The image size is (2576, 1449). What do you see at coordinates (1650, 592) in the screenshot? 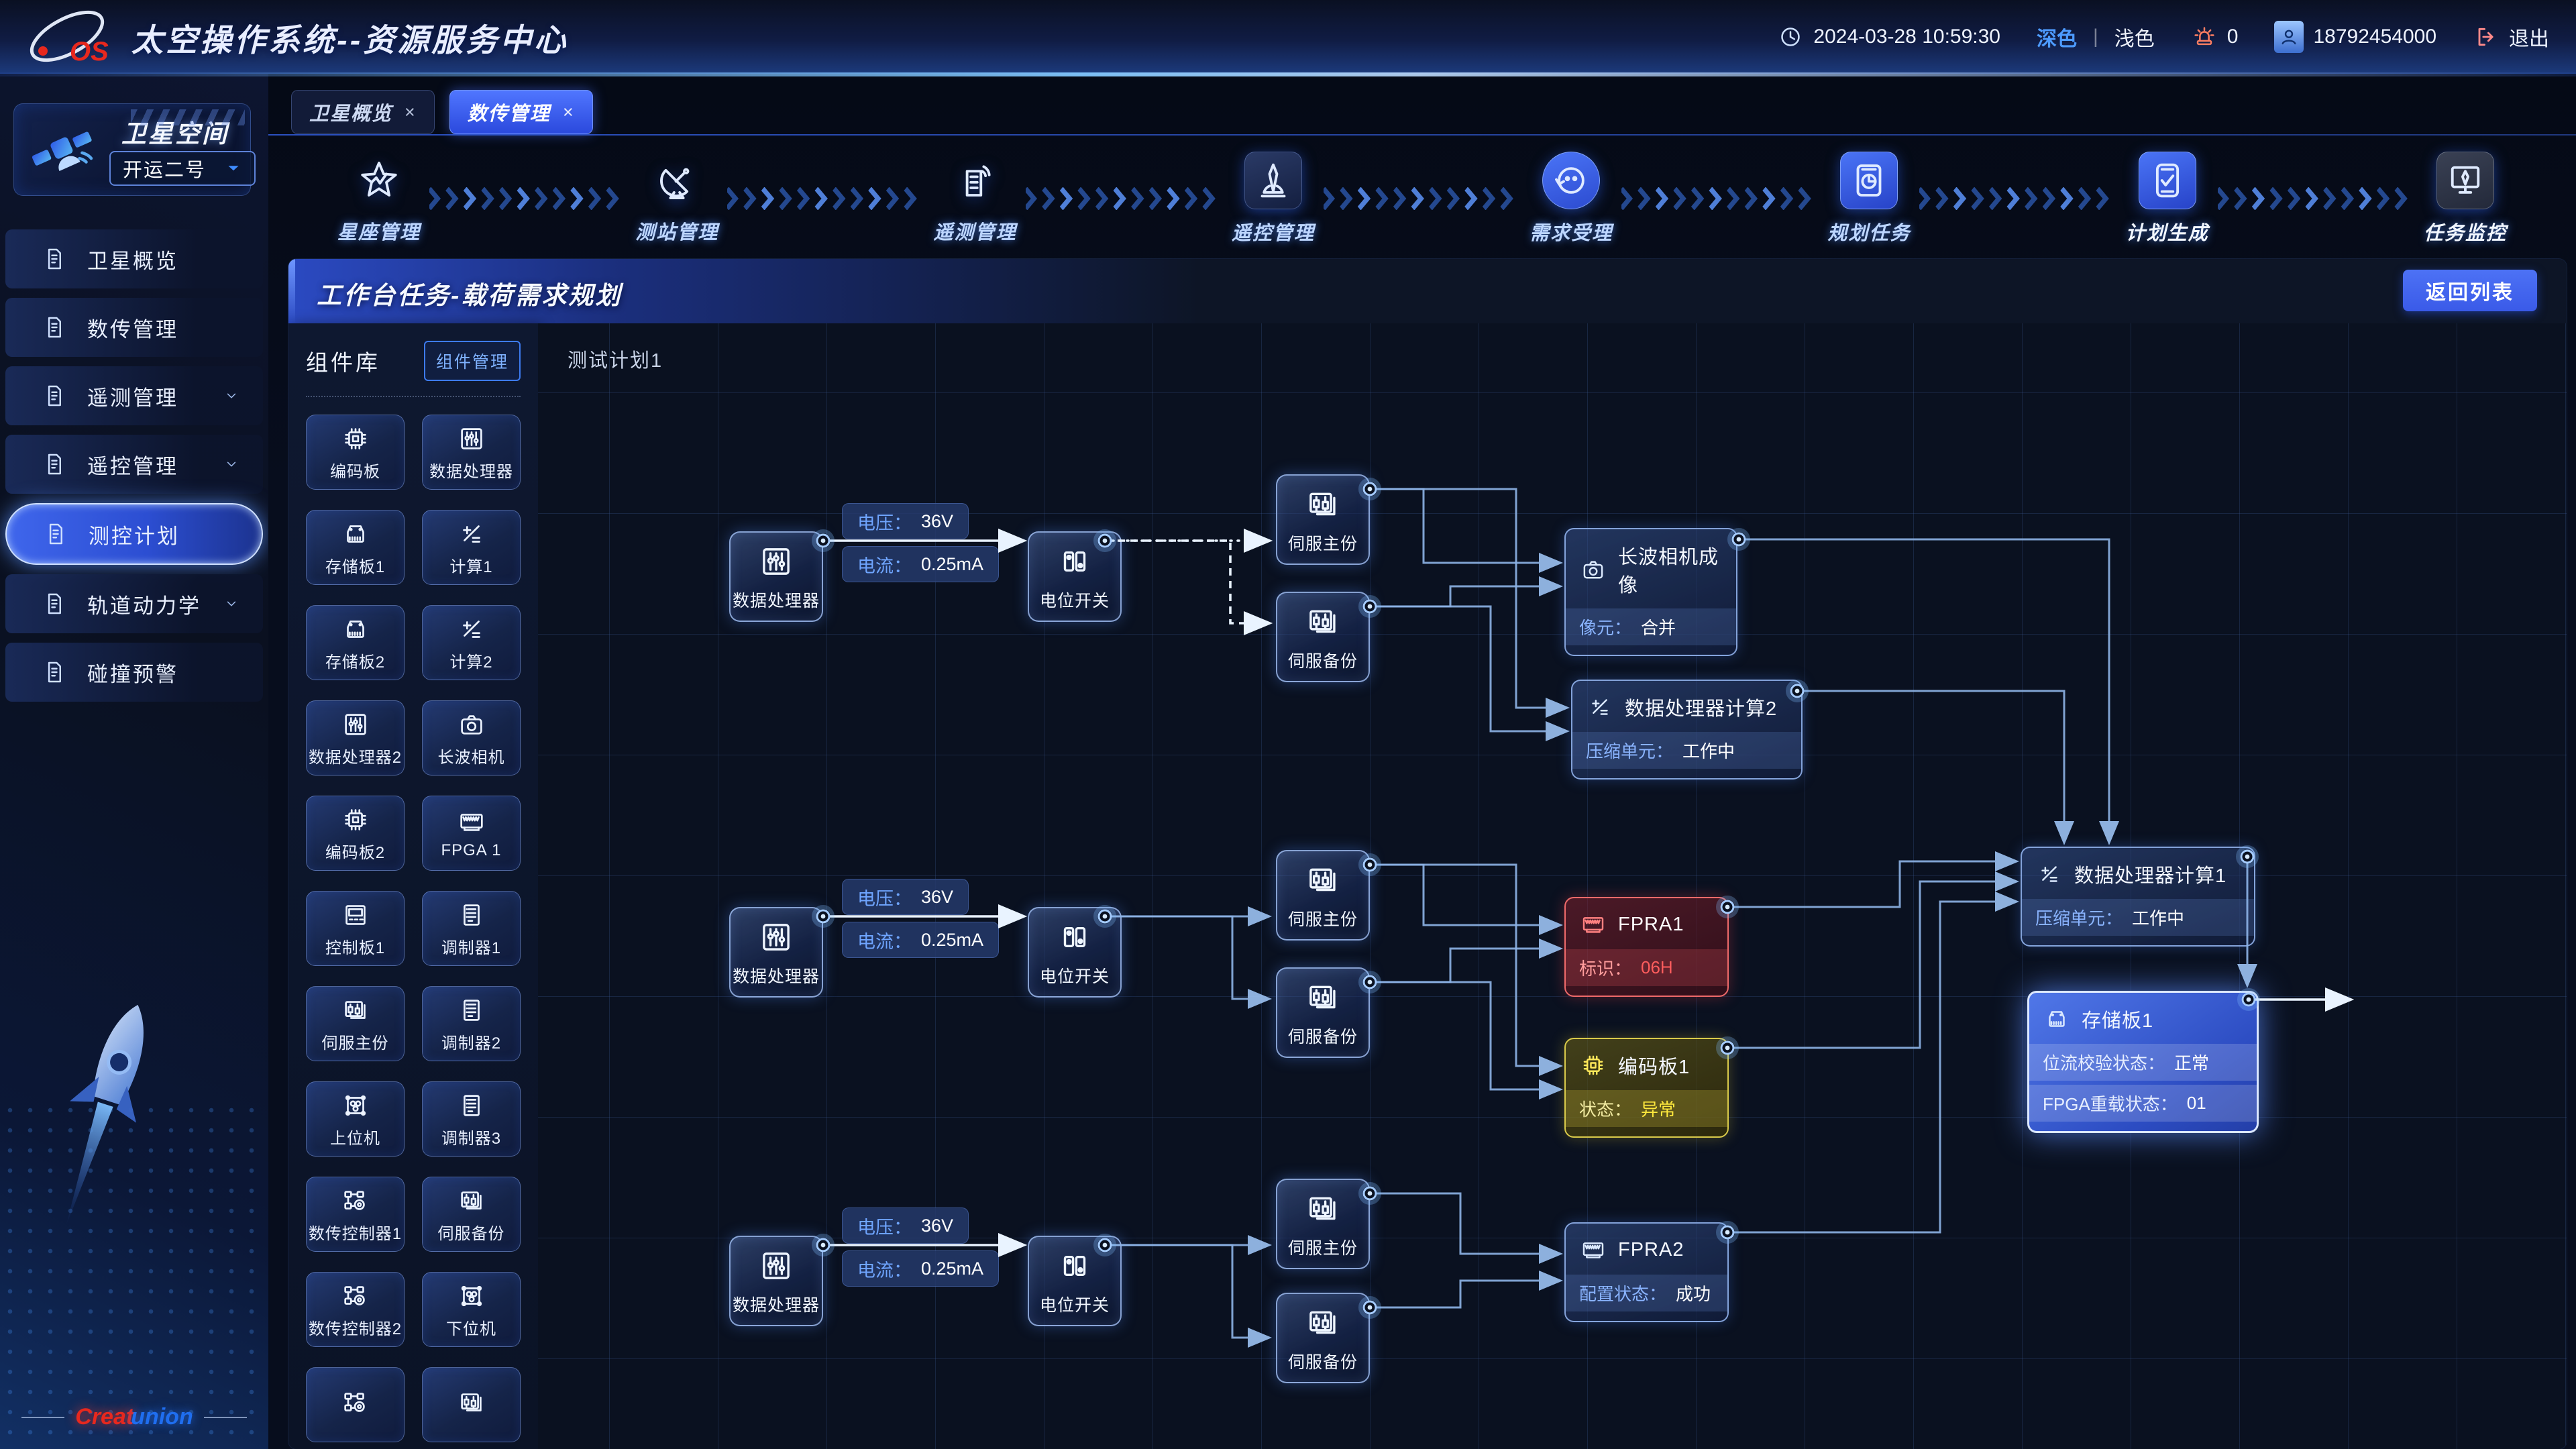
I see `node-长波相机成像: 长波相机成像 像元： 合并` at bounding box center [1650, 592].